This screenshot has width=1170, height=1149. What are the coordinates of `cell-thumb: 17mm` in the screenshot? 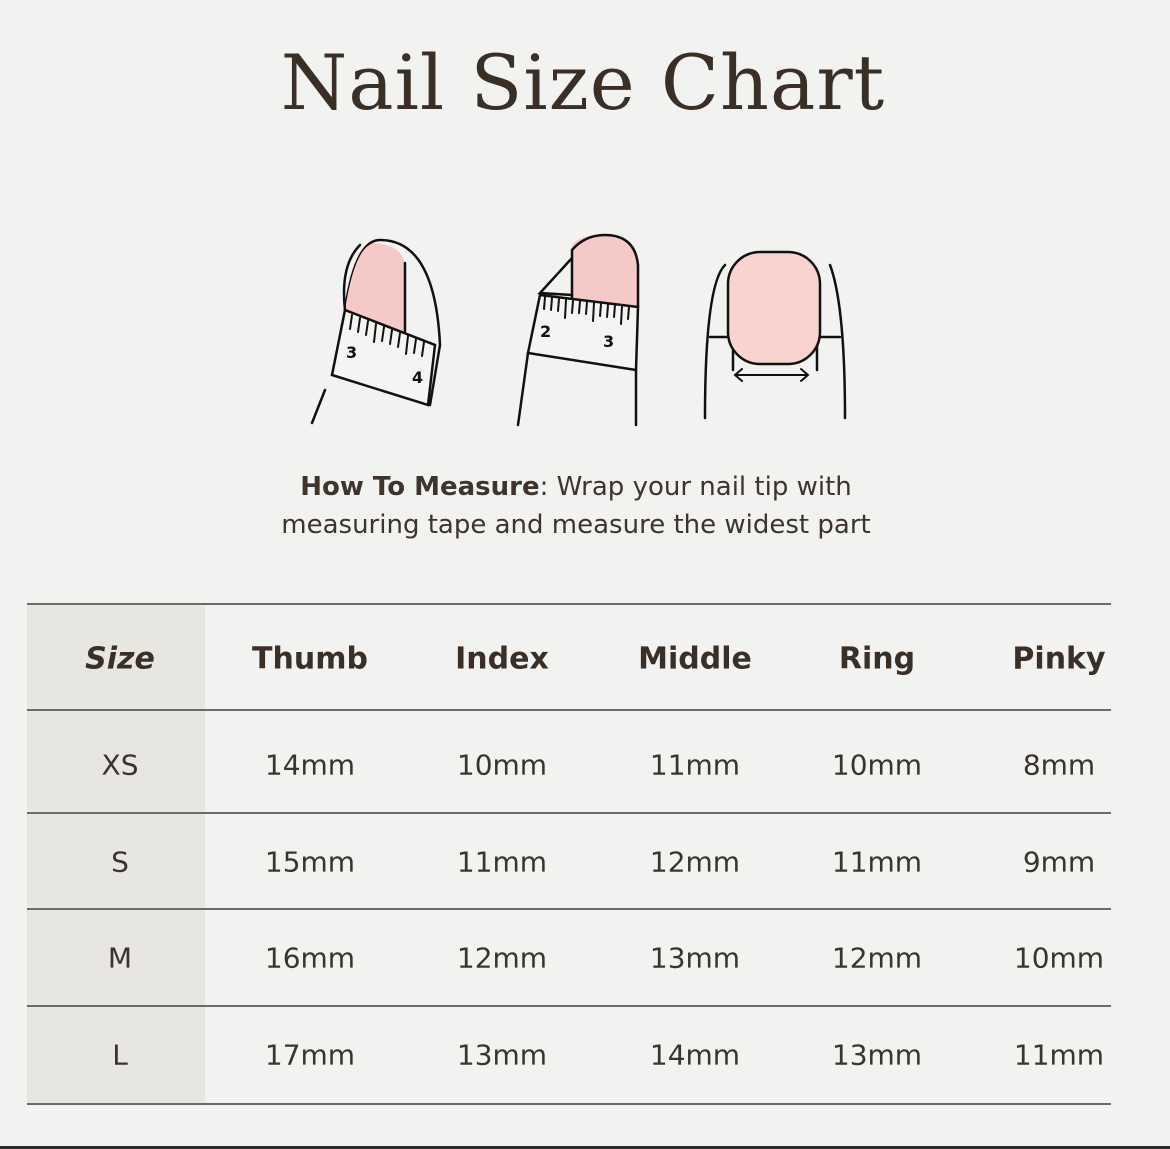 It's located at (310, 1055).